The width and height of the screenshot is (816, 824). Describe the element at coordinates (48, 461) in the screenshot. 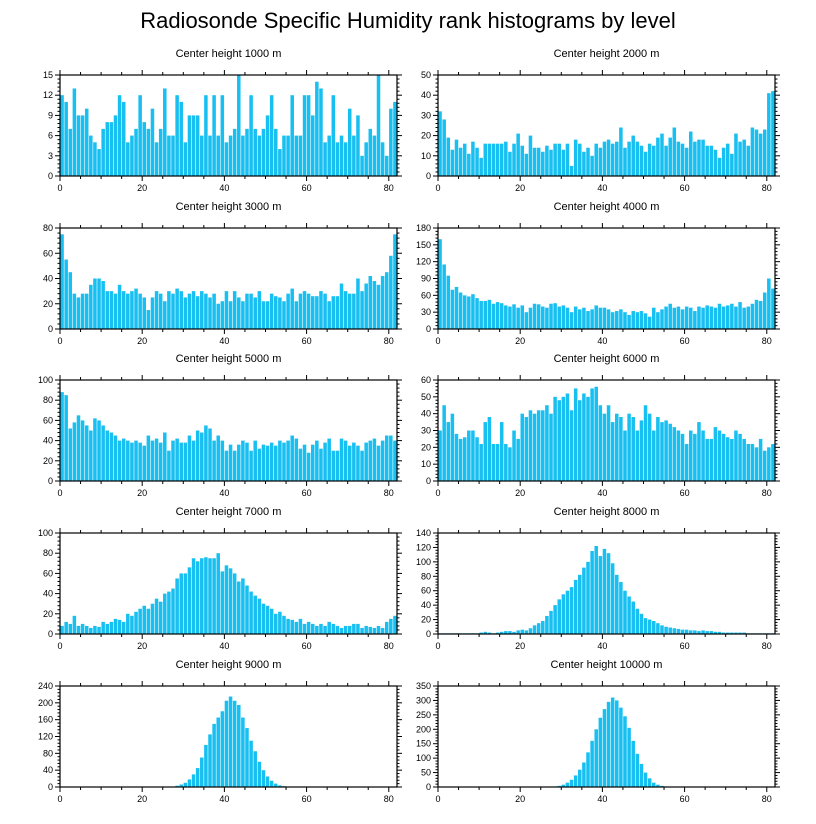

I see `y-tick-label: 20` at that location.